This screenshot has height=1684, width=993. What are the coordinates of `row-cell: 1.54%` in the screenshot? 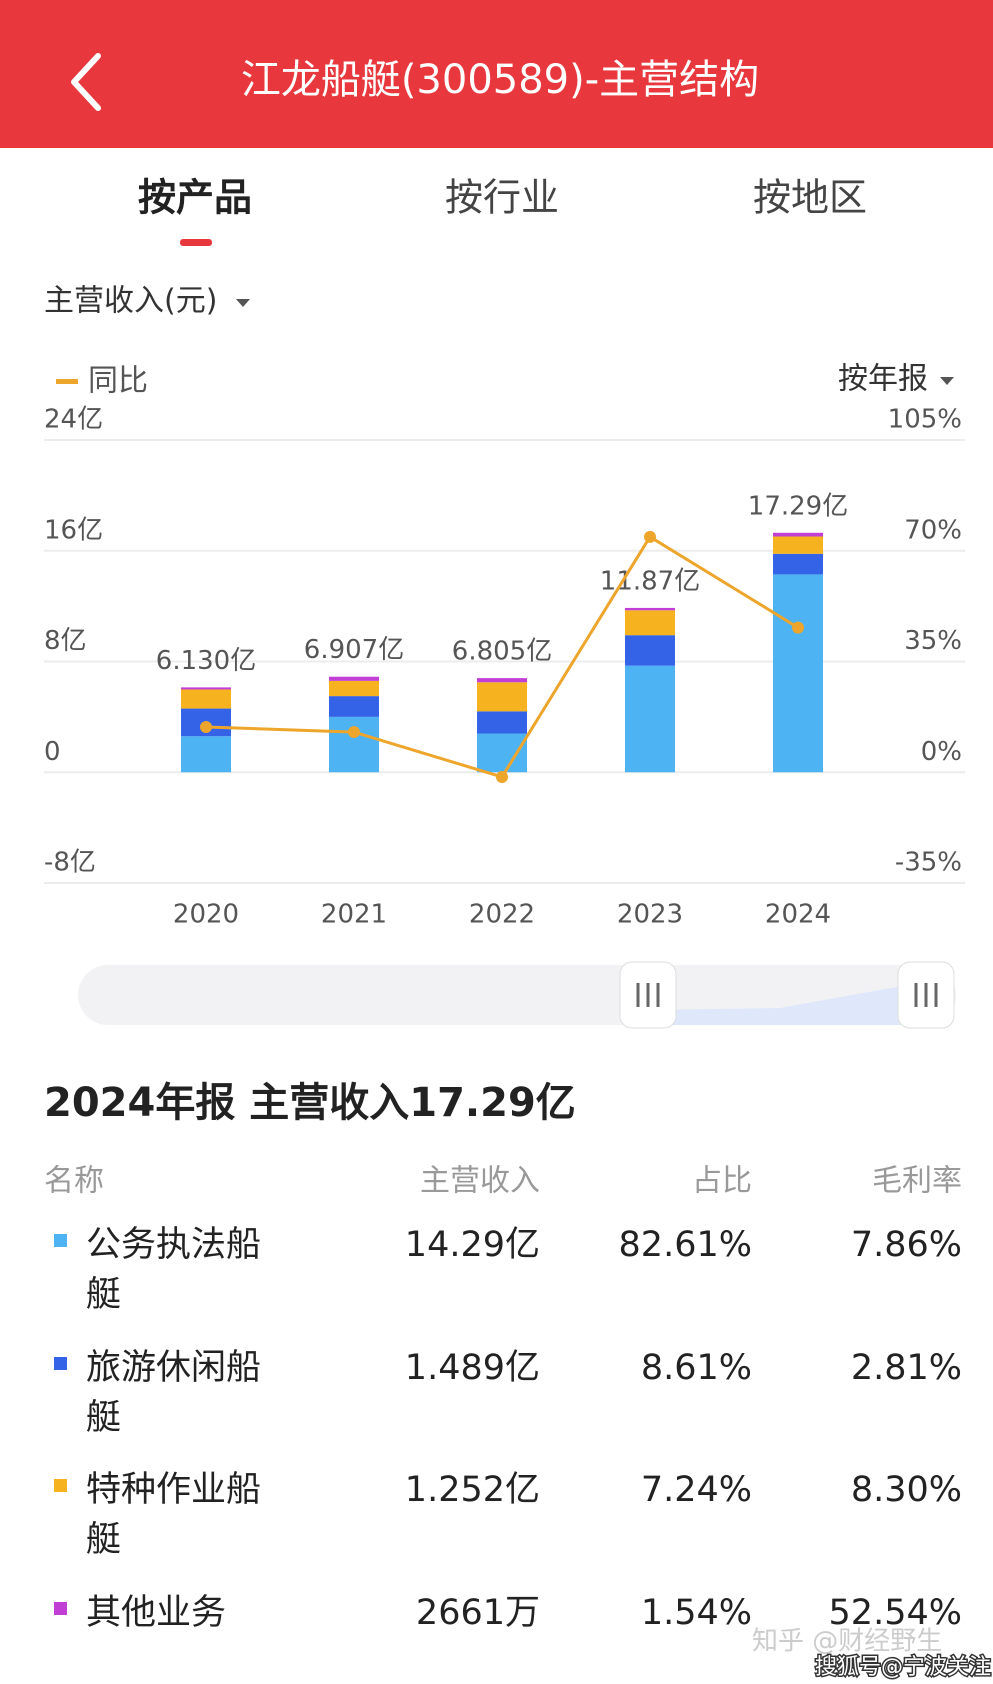 It's located at (696, 1612).